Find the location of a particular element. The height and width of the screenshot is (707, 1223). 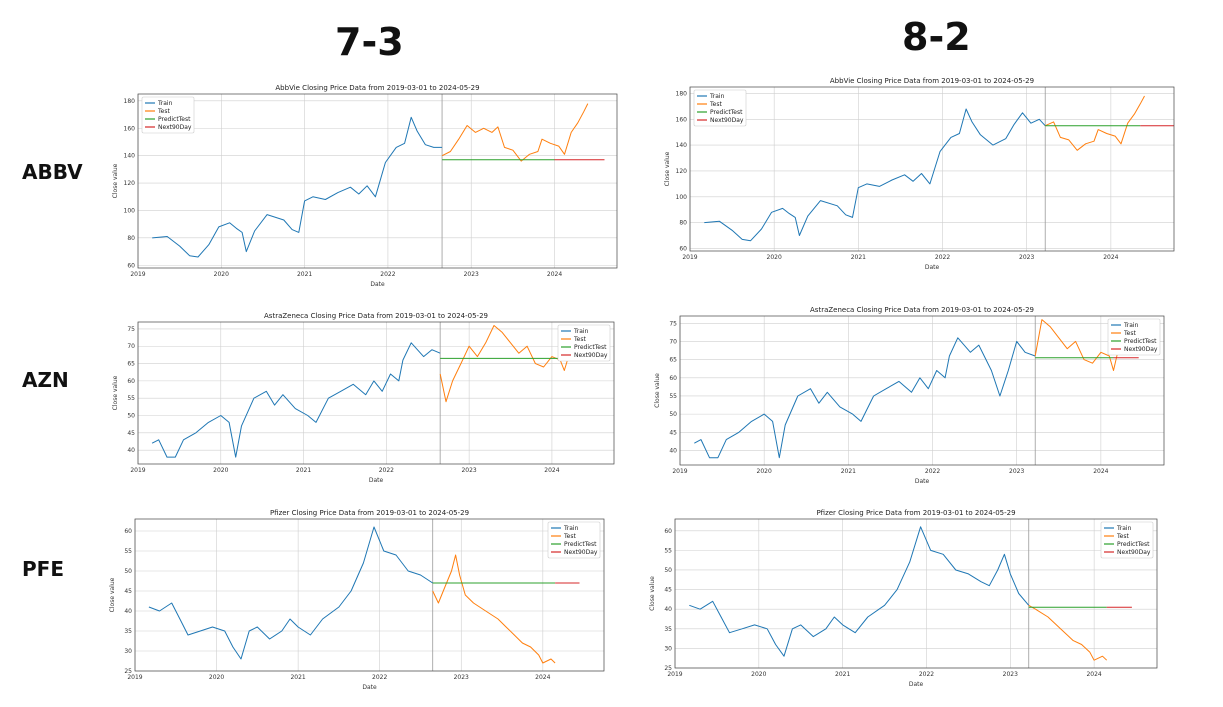

y-tick-label: 35 is located at coordinates (128, 631).